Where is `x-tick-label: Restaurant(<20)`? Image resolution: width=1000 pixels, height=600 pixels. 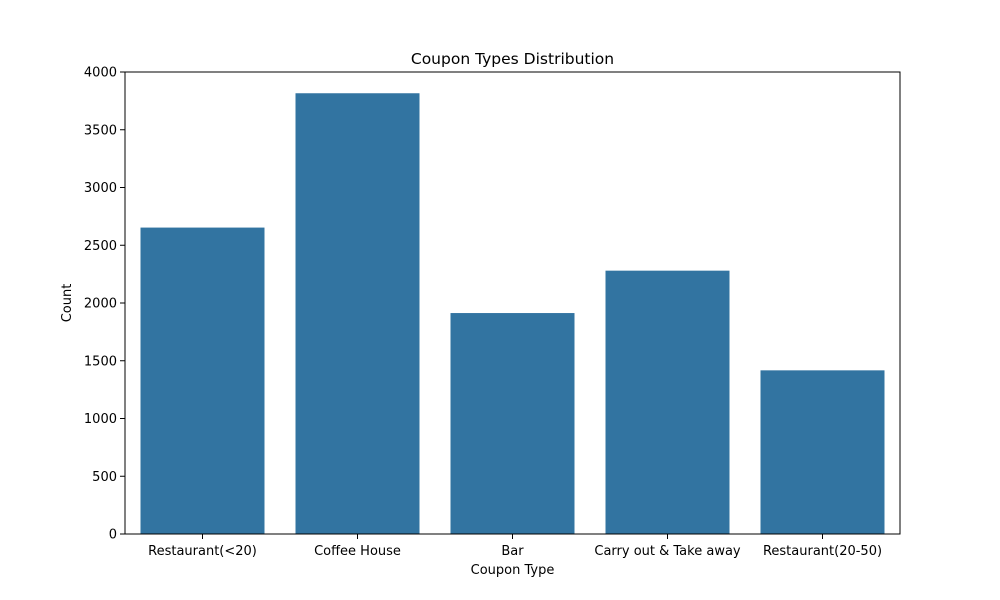
x-tick-label: Restaurant(<20) is located at coordinates (202, 551).